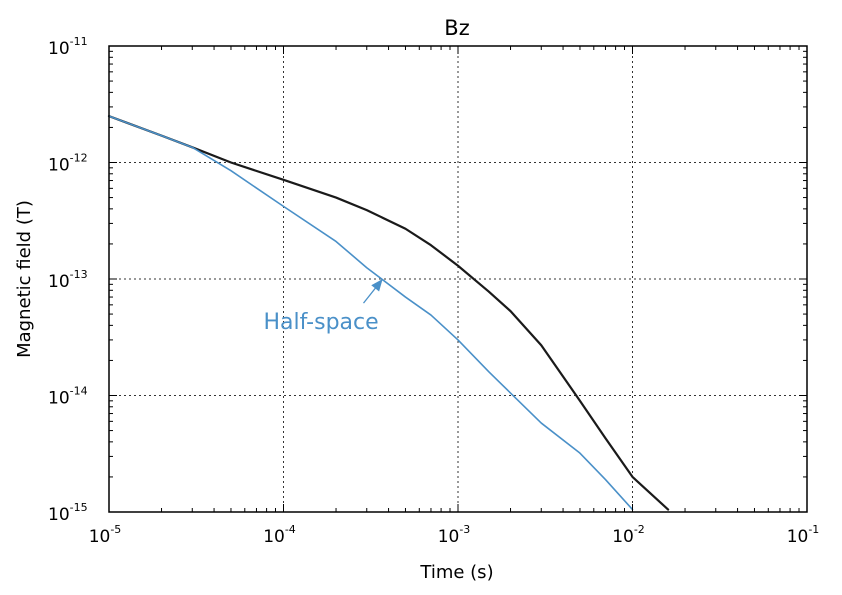 This screenshot has height=595, width=842. Describe the element at coordinates (79, 507) in the screenshot. I see `y-tick-exponent: -15` at that location.